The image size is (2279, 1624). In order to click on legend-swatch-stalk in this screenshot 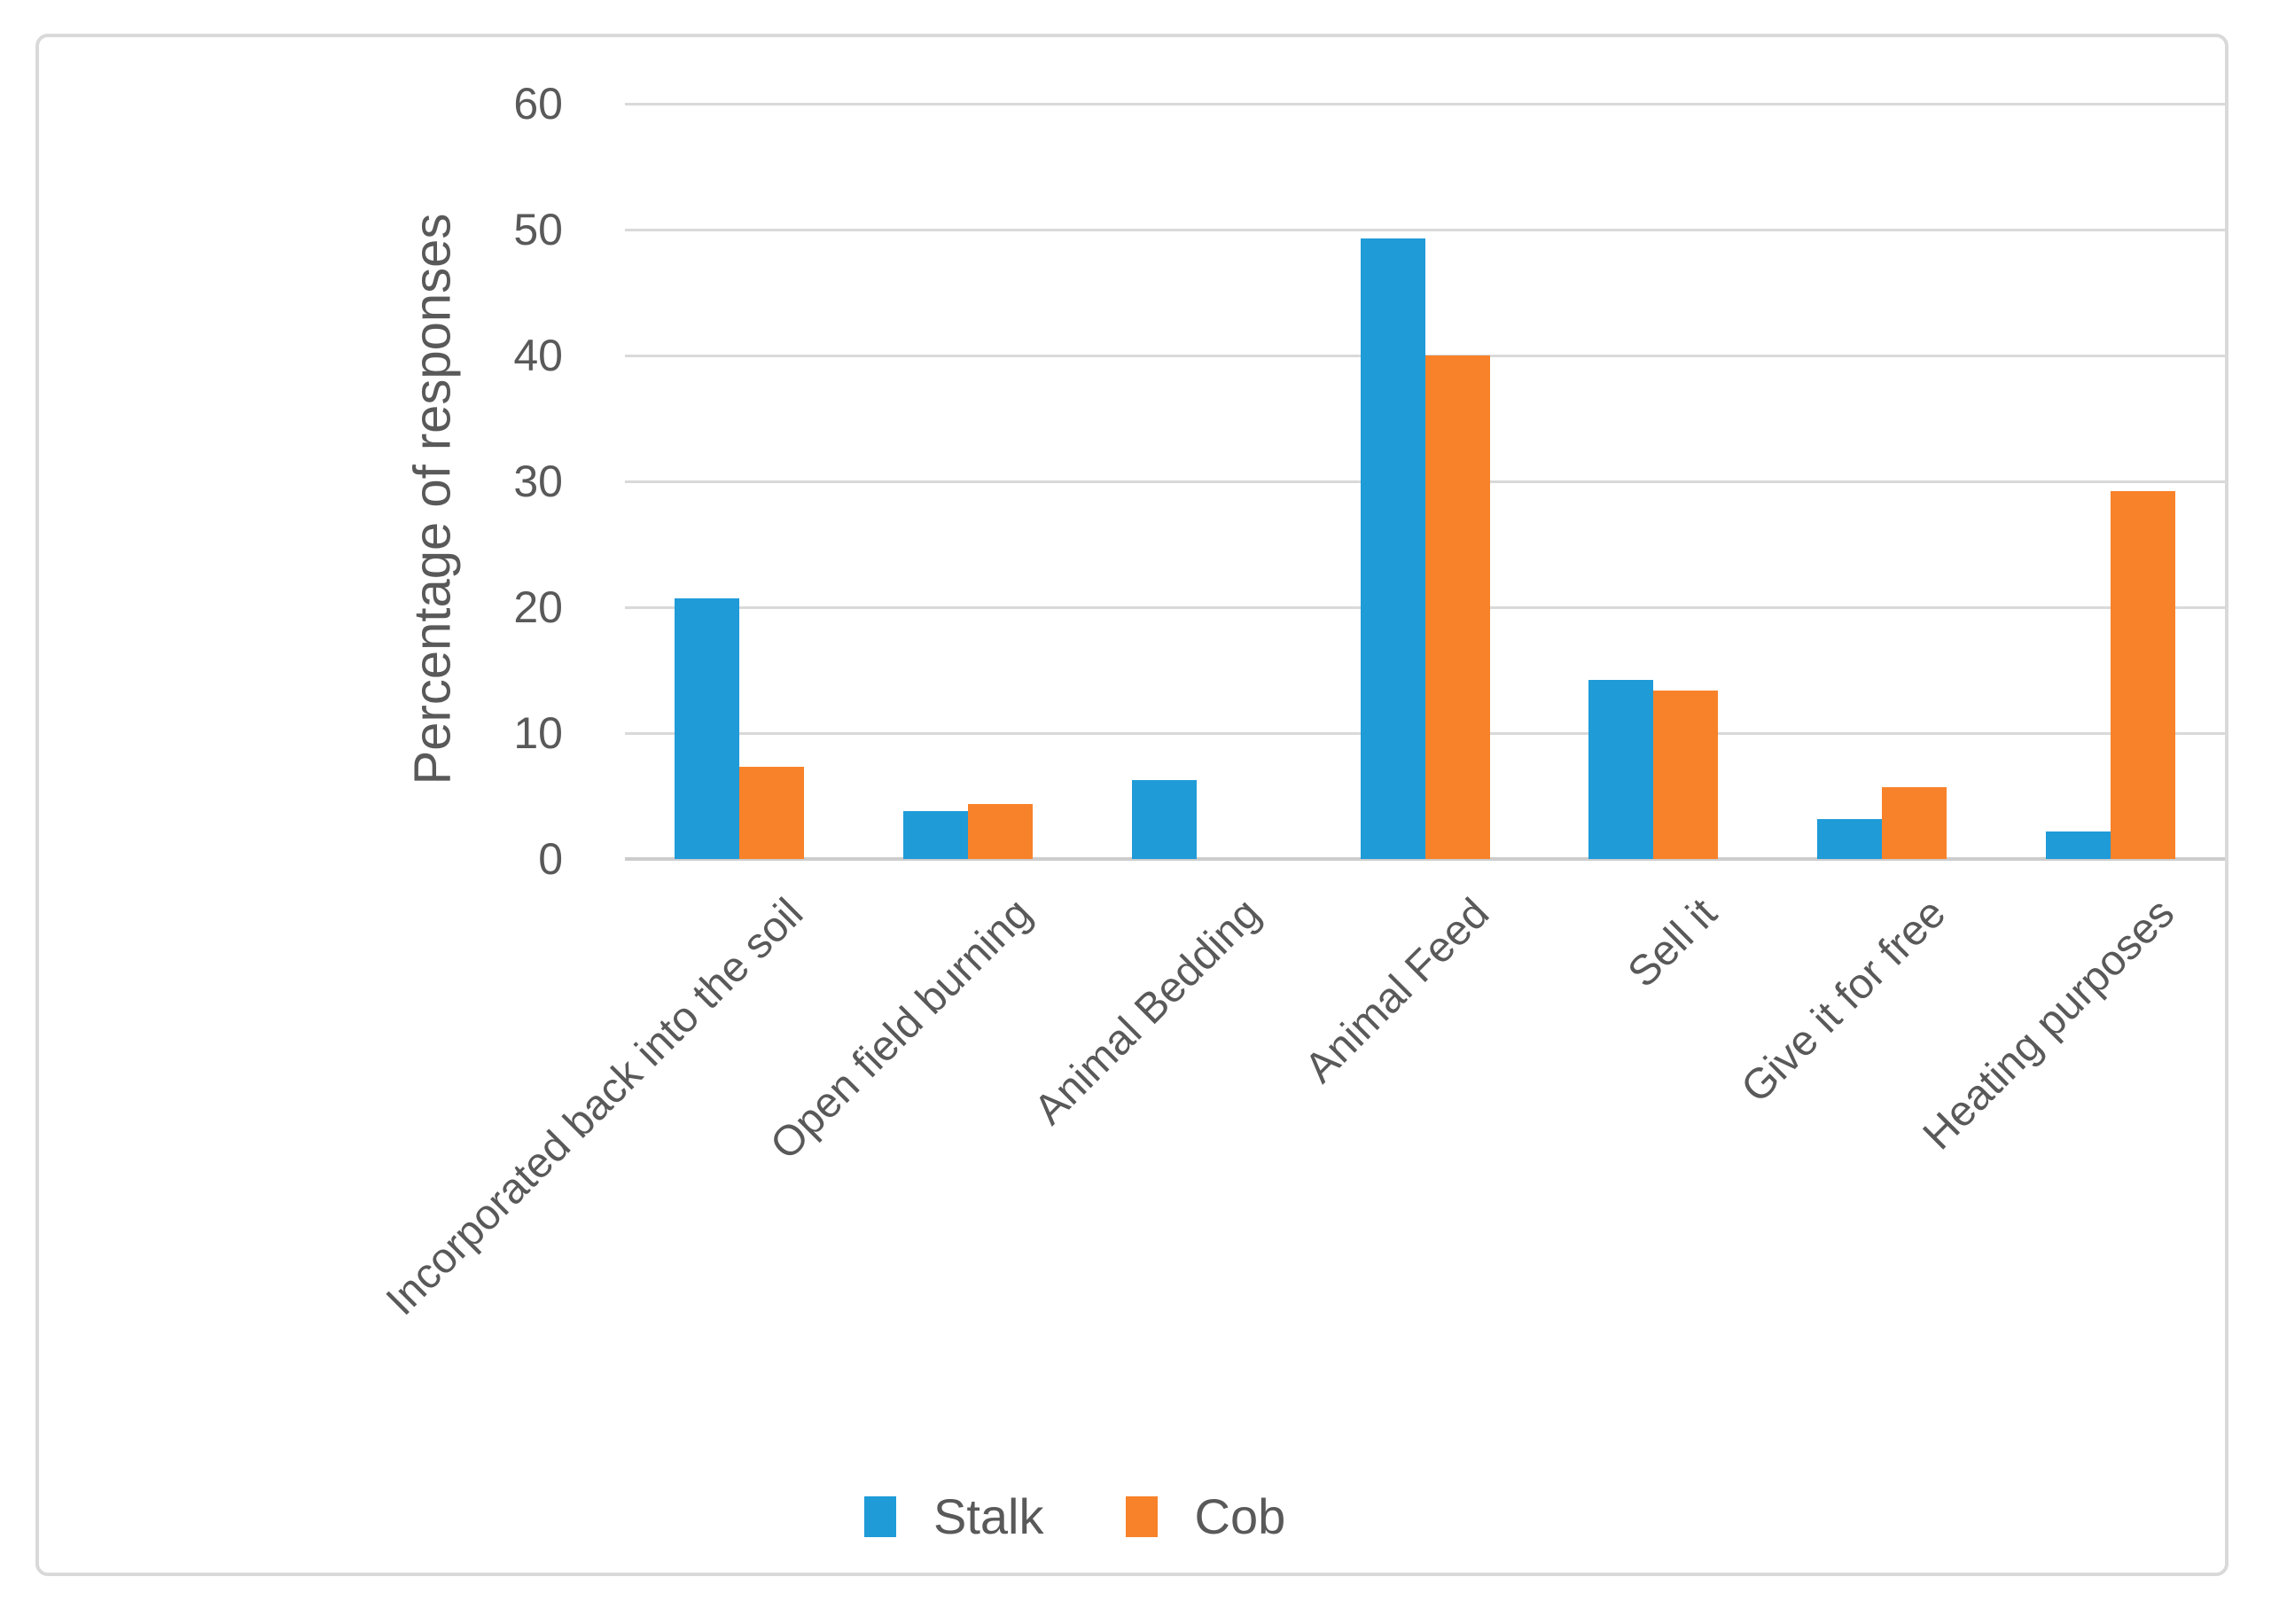, I will do `click(880, 1516)`.